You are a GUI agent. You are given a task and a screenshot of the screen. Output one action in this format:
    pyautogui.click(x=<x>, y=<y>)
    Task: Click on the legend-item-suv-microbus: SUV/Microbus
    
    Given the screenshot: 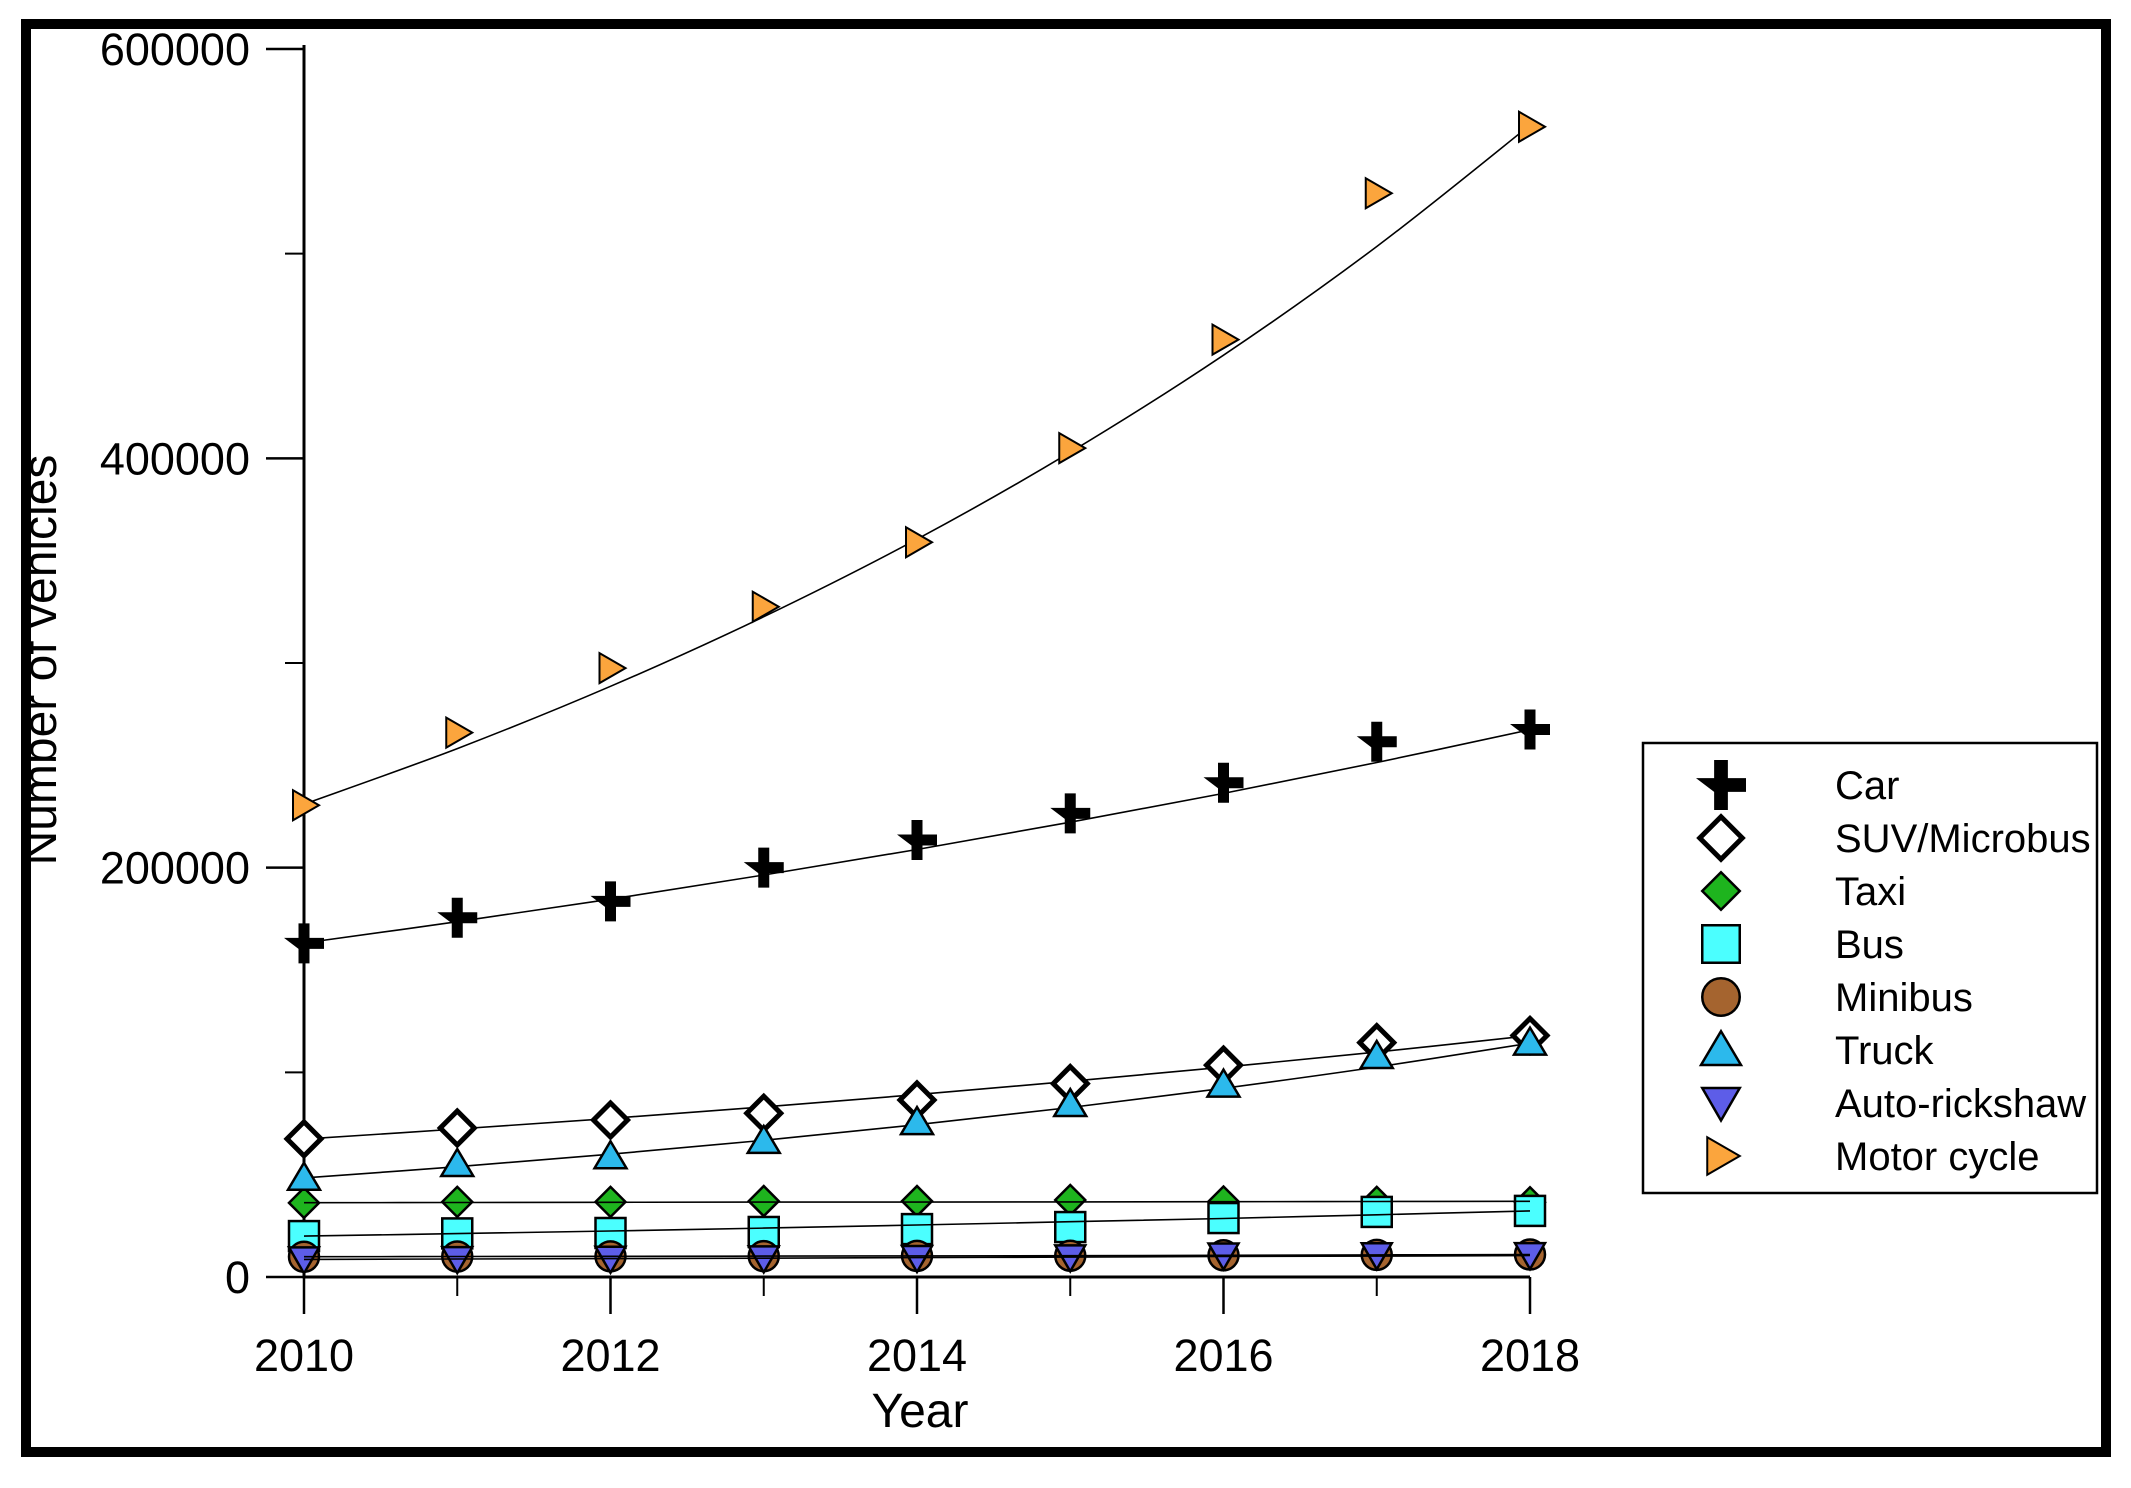 What is the action you would take?
    pyautogui.click(x=1893, y=838)
    